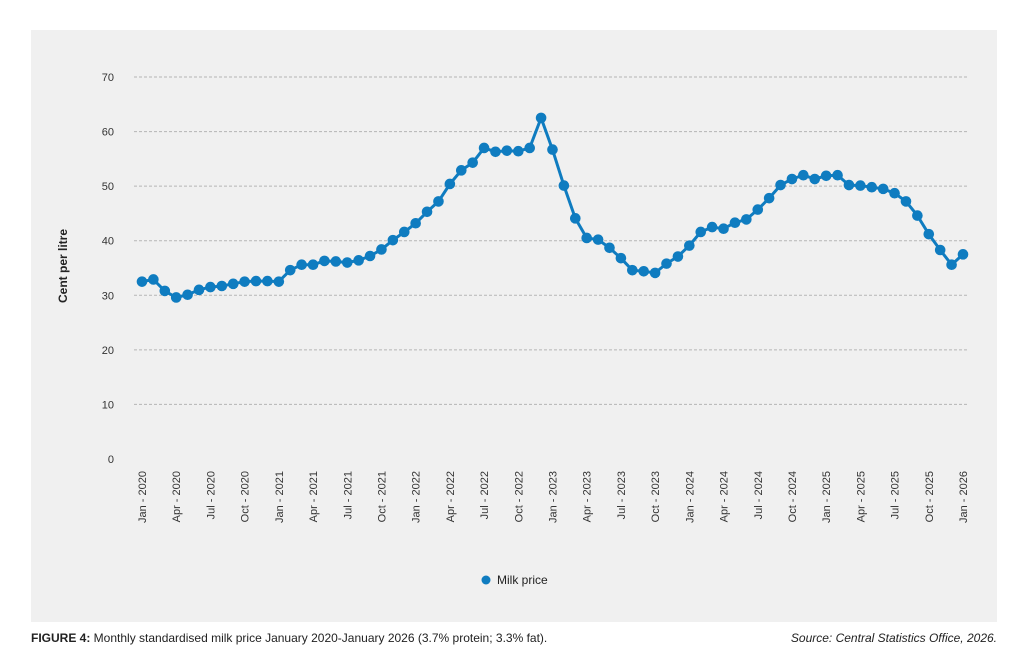  I want to click on legend-label: Milk price, so click(522, 580).